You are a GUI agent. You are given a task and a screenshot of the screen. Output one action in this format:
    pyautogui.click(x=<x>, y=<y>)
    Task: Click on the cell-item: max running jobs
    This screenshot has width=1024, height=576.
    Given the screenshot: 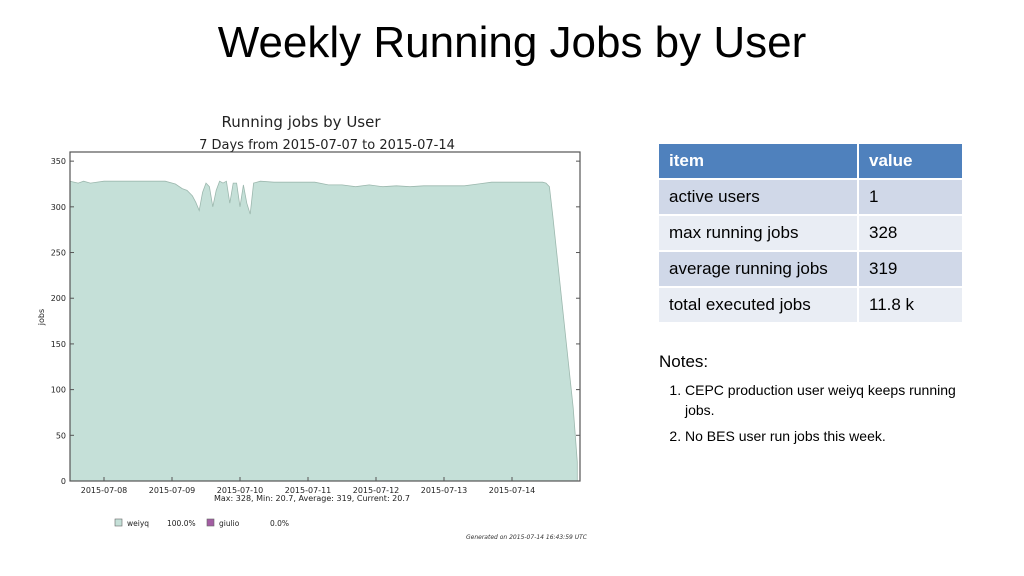 What is the action you would take?
    pyautogui.click(x=758, y=233)
    